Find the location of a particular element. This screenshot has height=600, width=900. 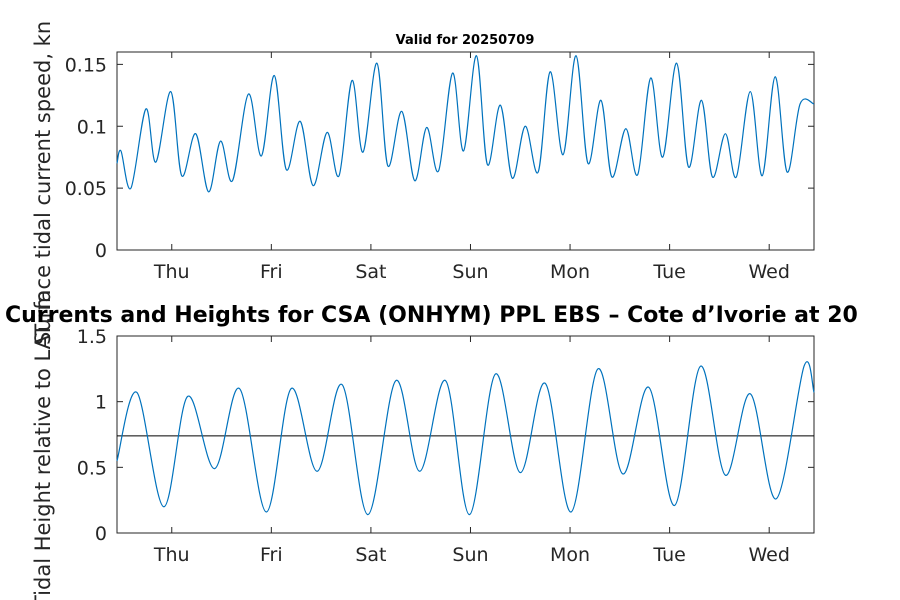

height-ytick-label: 1.5 is located at coordinates (92, 337).